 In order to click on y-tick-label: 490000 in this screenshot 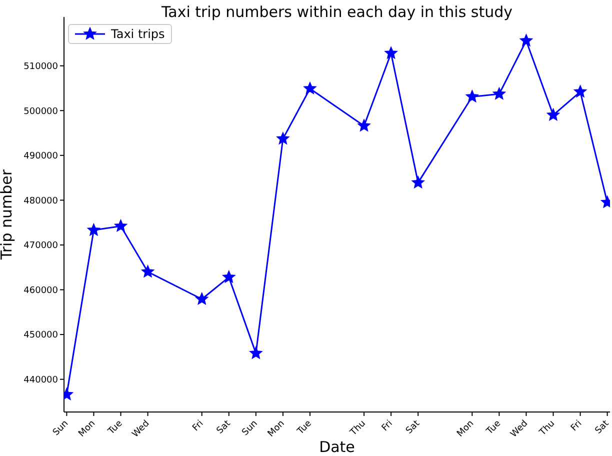, I will do `click(41, 157)`.